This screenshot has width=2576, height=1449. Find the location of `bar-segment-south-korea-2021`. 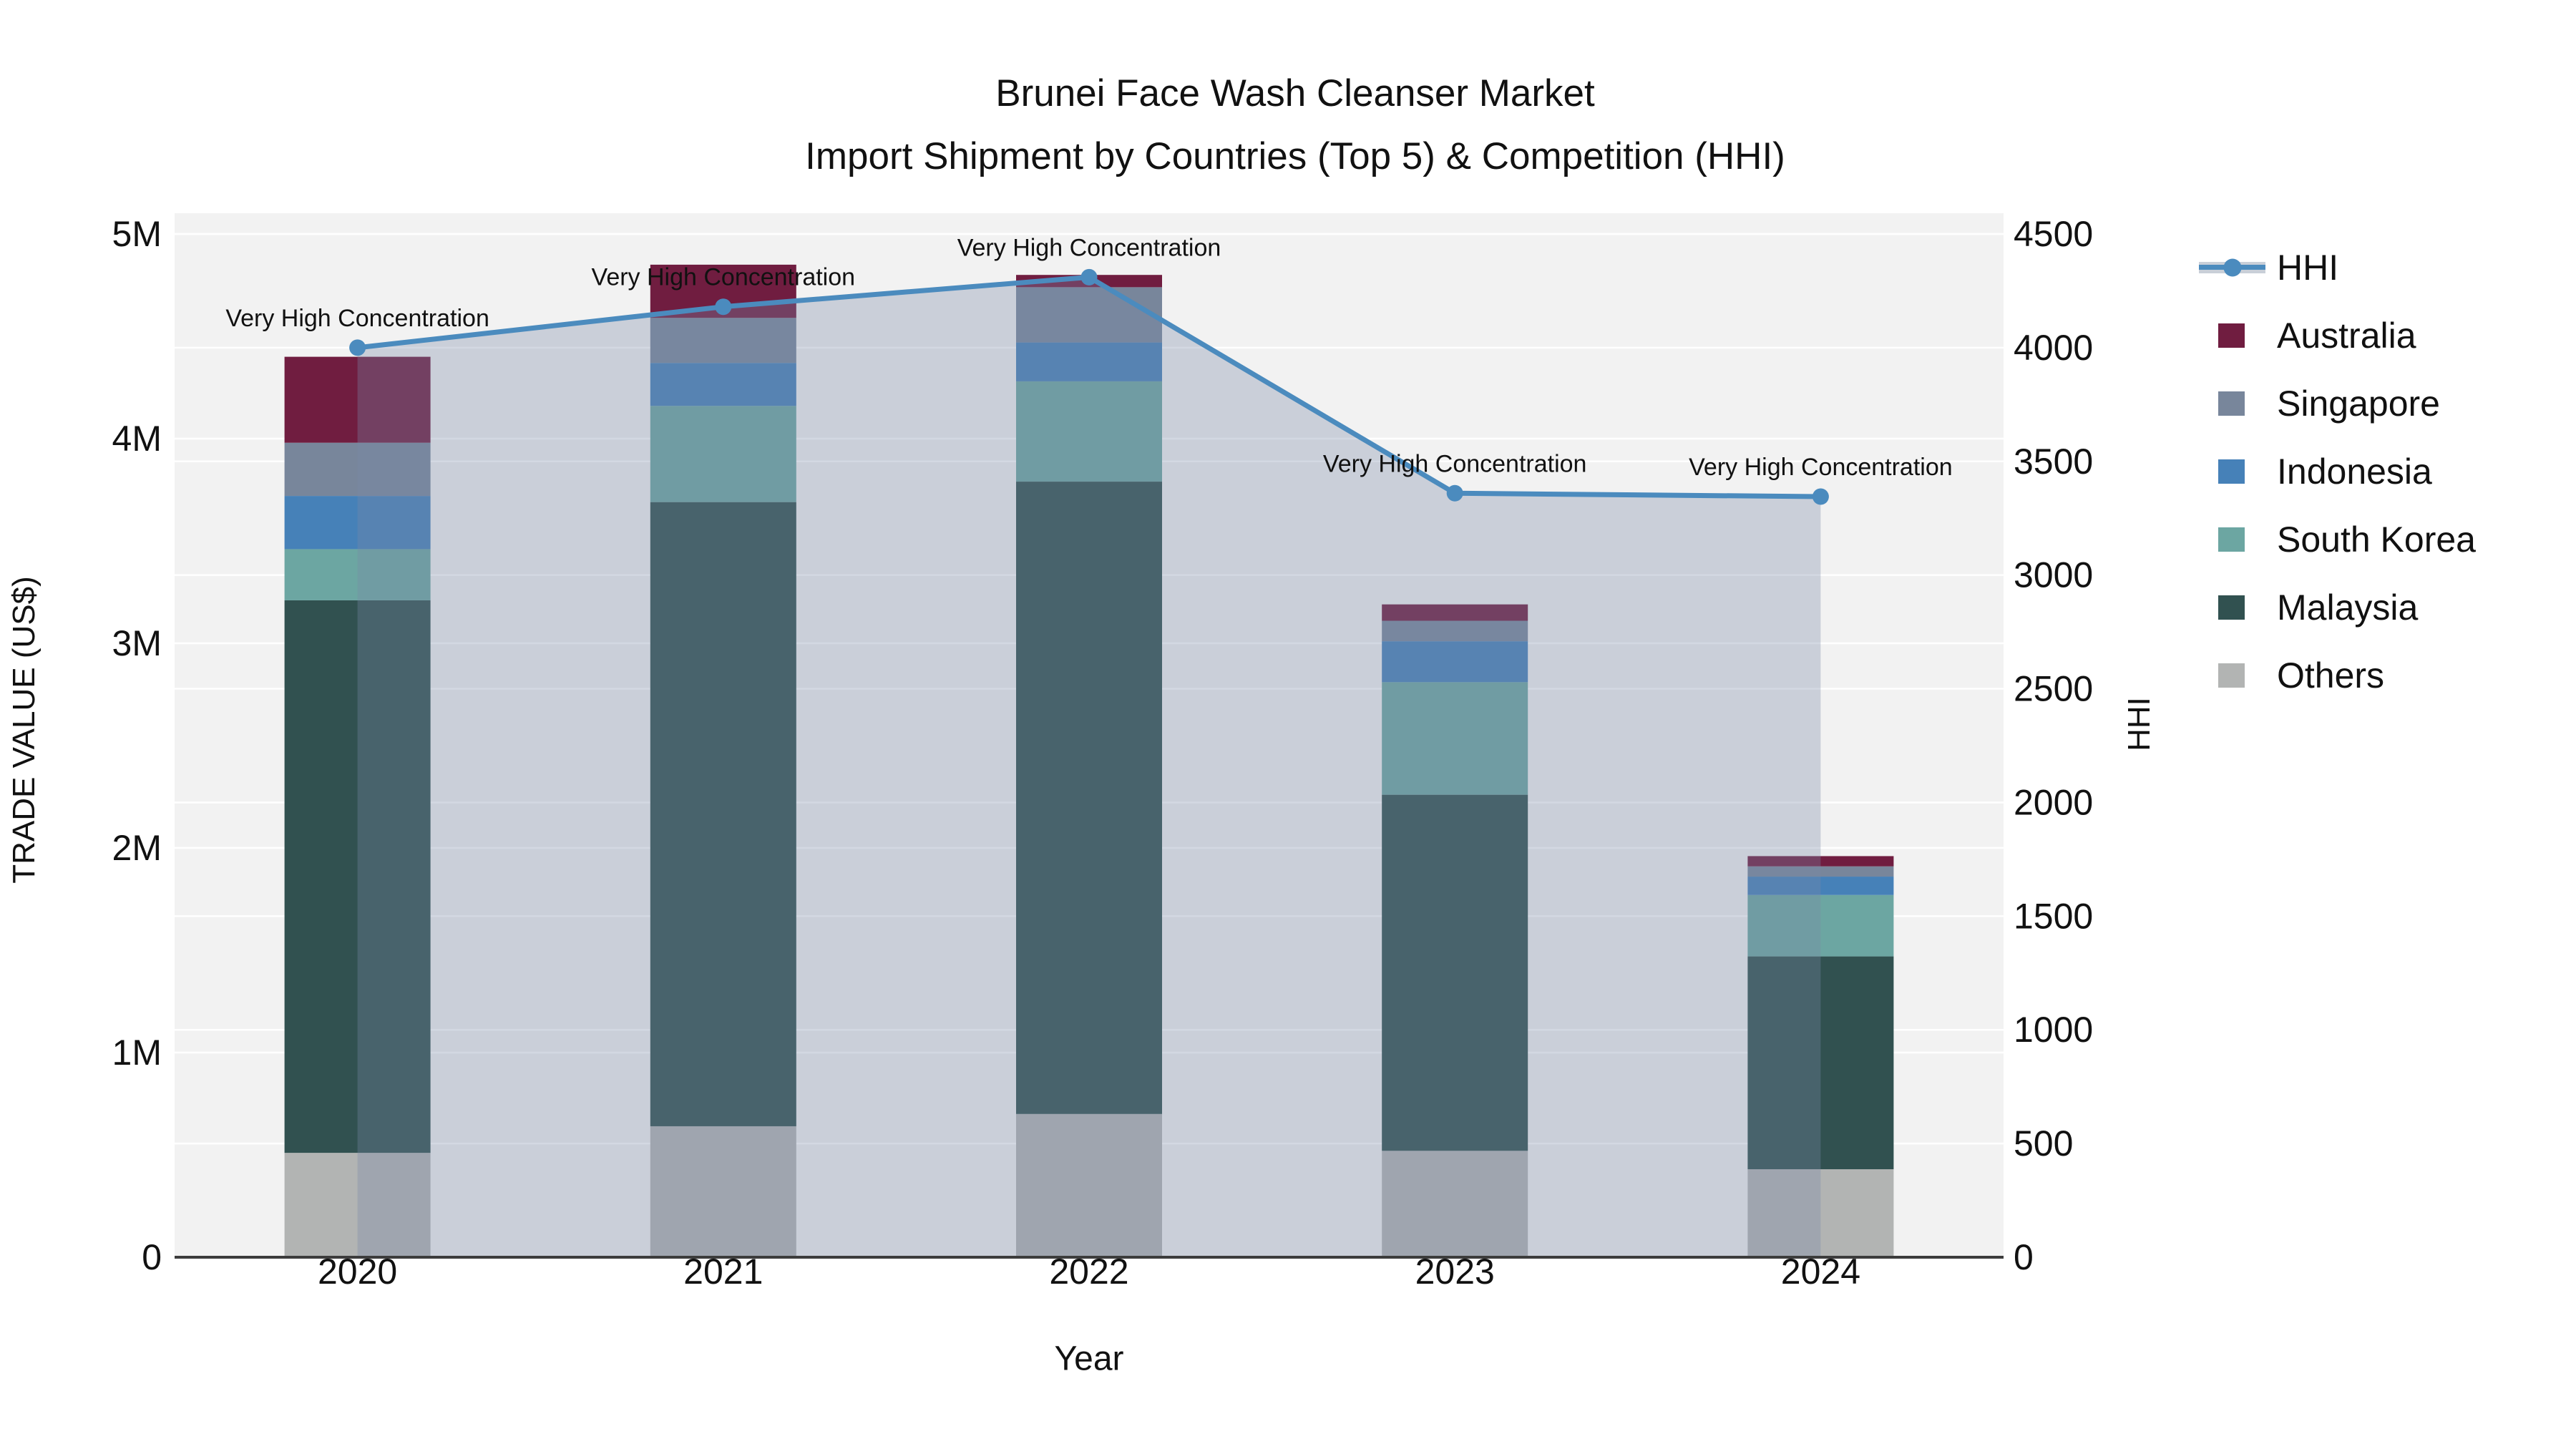

bar-segment-south-korea-2021 is located at coordinates (723, 454).